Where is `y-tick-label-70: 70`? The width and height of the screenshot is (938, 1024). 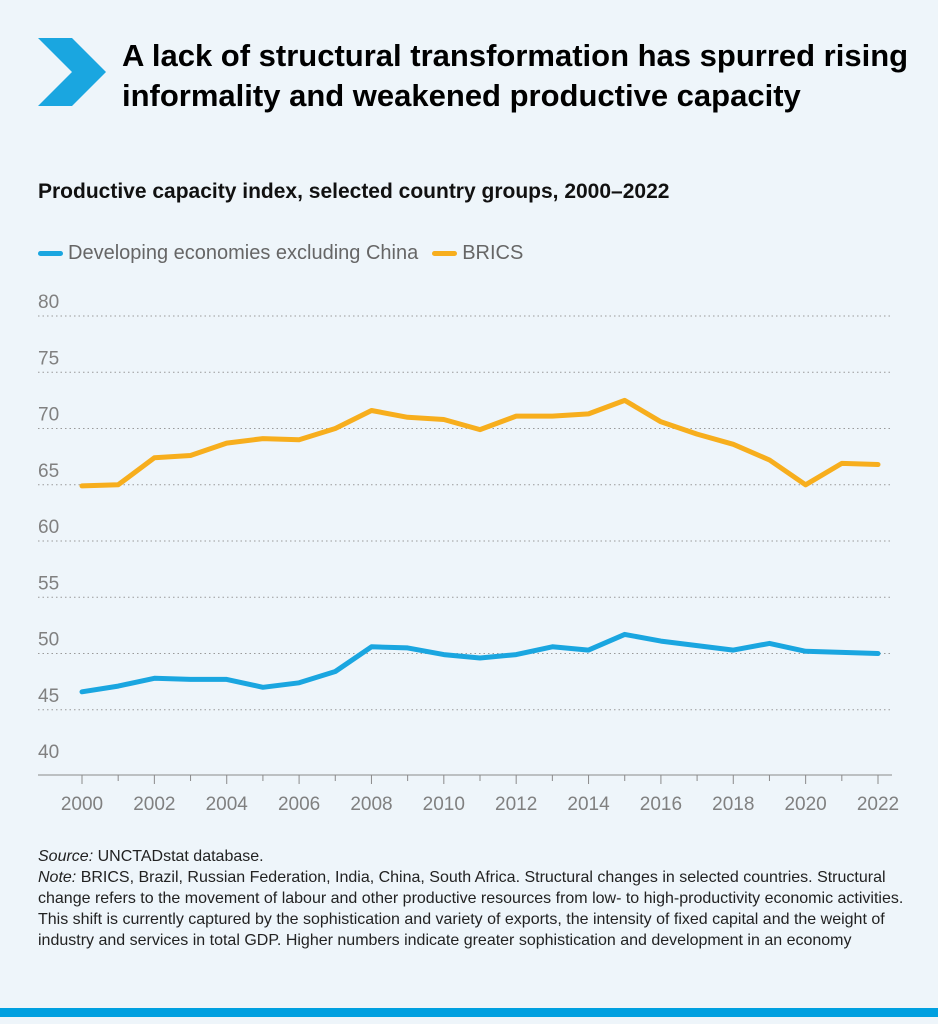
y-tick-label-70: 70 is located at coordinates (48, 415).